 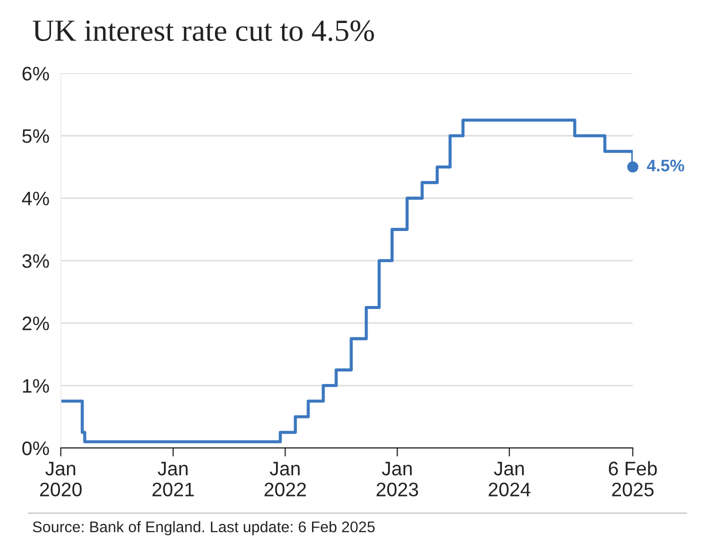 I want to click on y-tick-label: 1%, so click(x=36, y=386).